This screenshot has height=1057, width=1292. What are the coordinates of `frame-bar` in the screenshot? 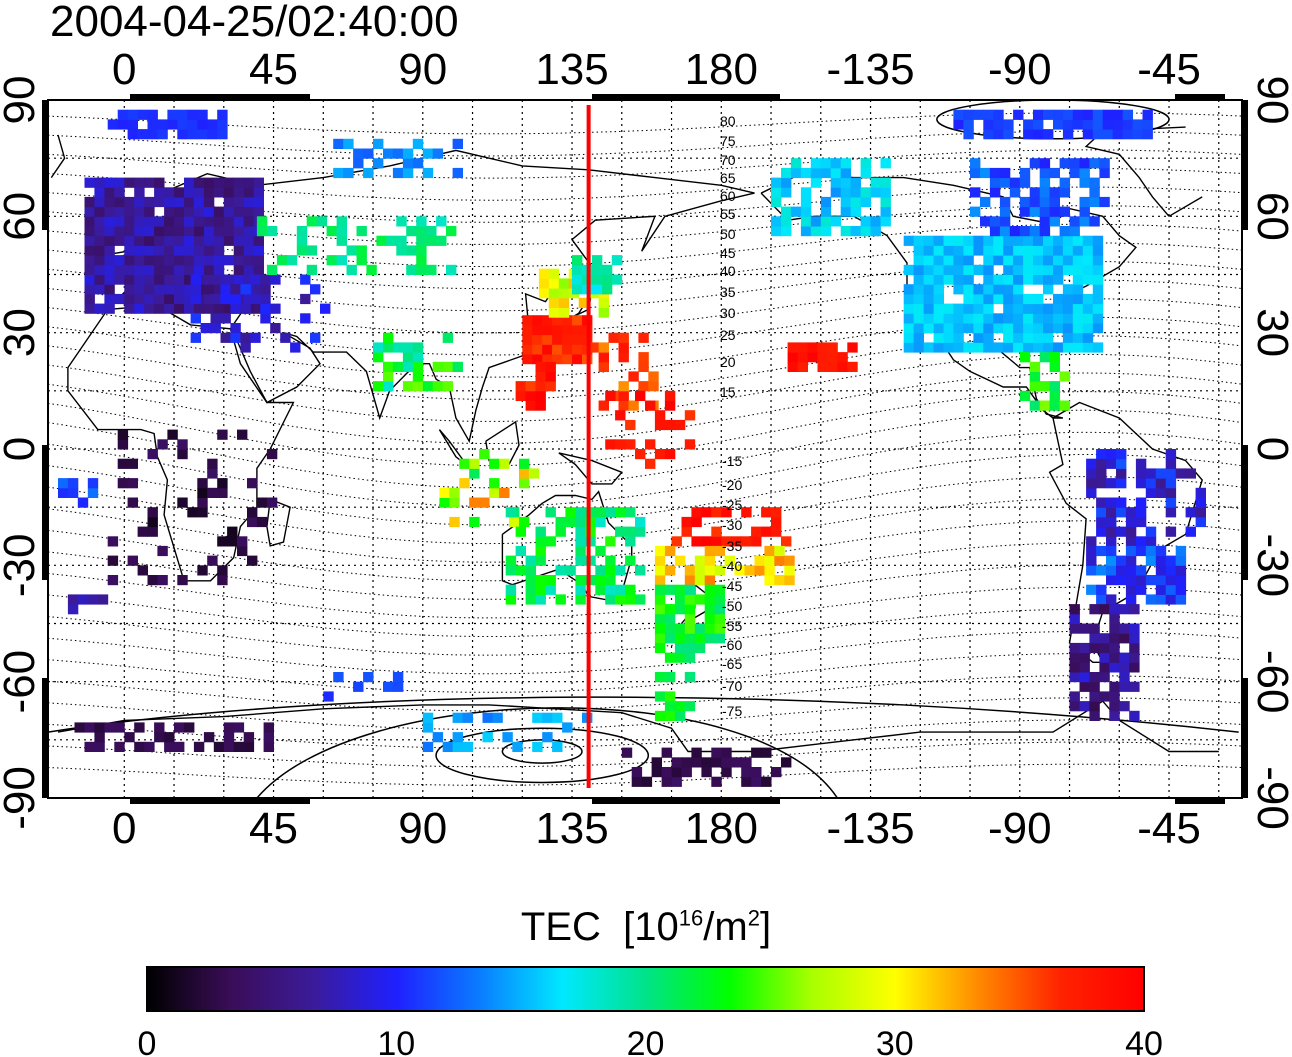 It's located at (1200, 97).